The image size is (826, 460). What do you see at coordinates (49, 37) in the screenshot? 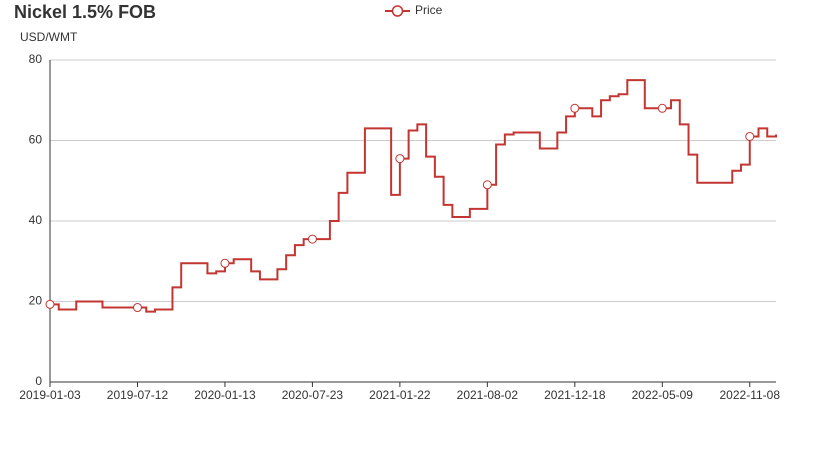
I see `y-axis-label: USD/WMT` at bounding box center [49, 37].